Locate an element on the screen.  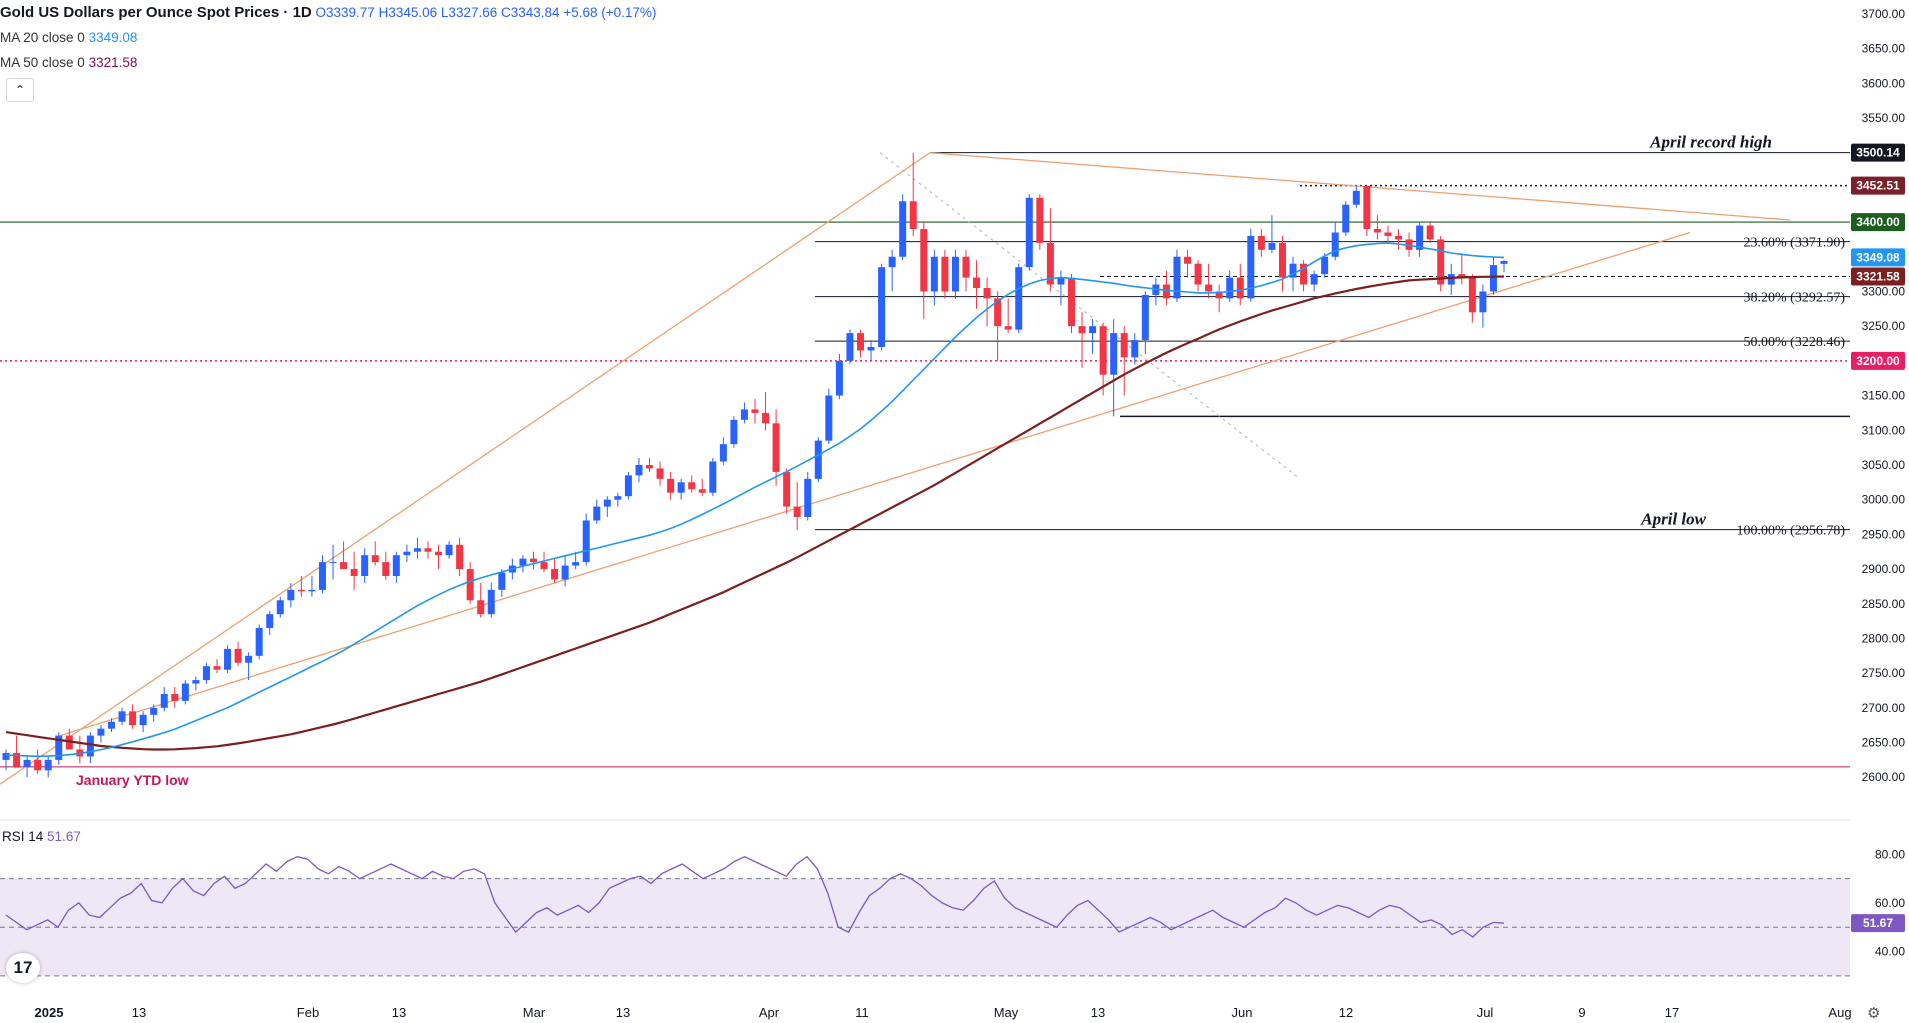
y-tick-label: 3650.00 is located at coordinates (1884, 49).